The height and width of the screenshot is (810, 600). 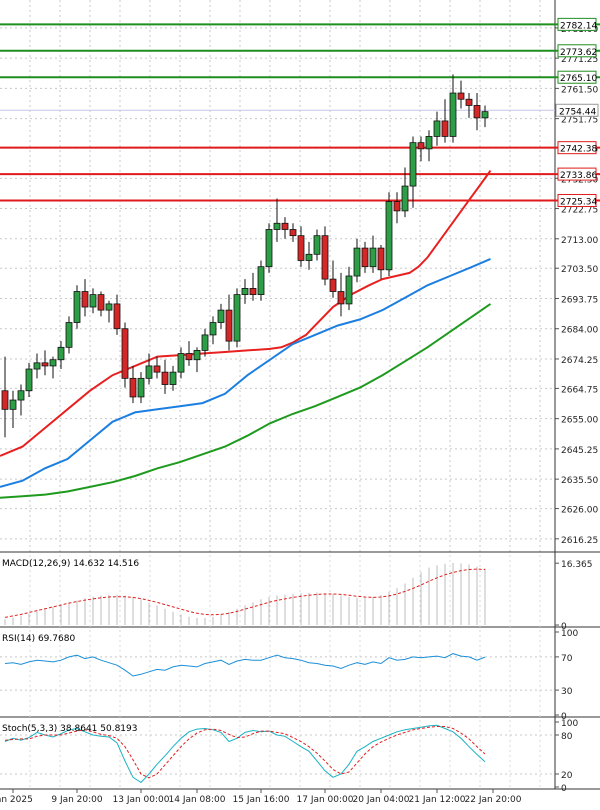 I want to click on x-tick-label: 14 Jan 08:00, so click(x=197, y=800).